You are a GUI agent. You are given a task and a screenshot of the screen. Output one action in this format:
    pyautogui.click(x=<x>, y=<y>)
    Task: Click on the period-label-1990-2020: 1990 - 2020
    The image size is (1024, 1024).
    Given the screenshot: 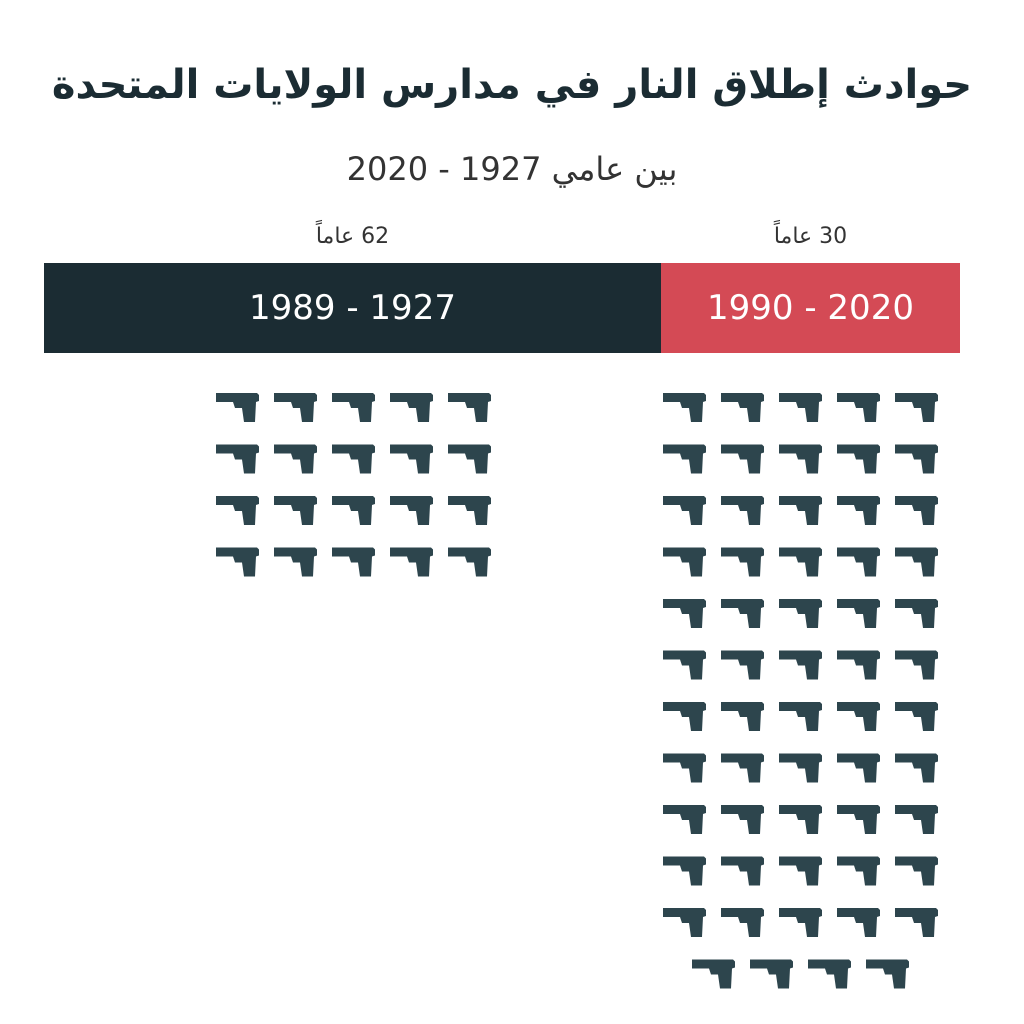 What is the action you would take?
    pyautogui.click(x=810, y=308)
    